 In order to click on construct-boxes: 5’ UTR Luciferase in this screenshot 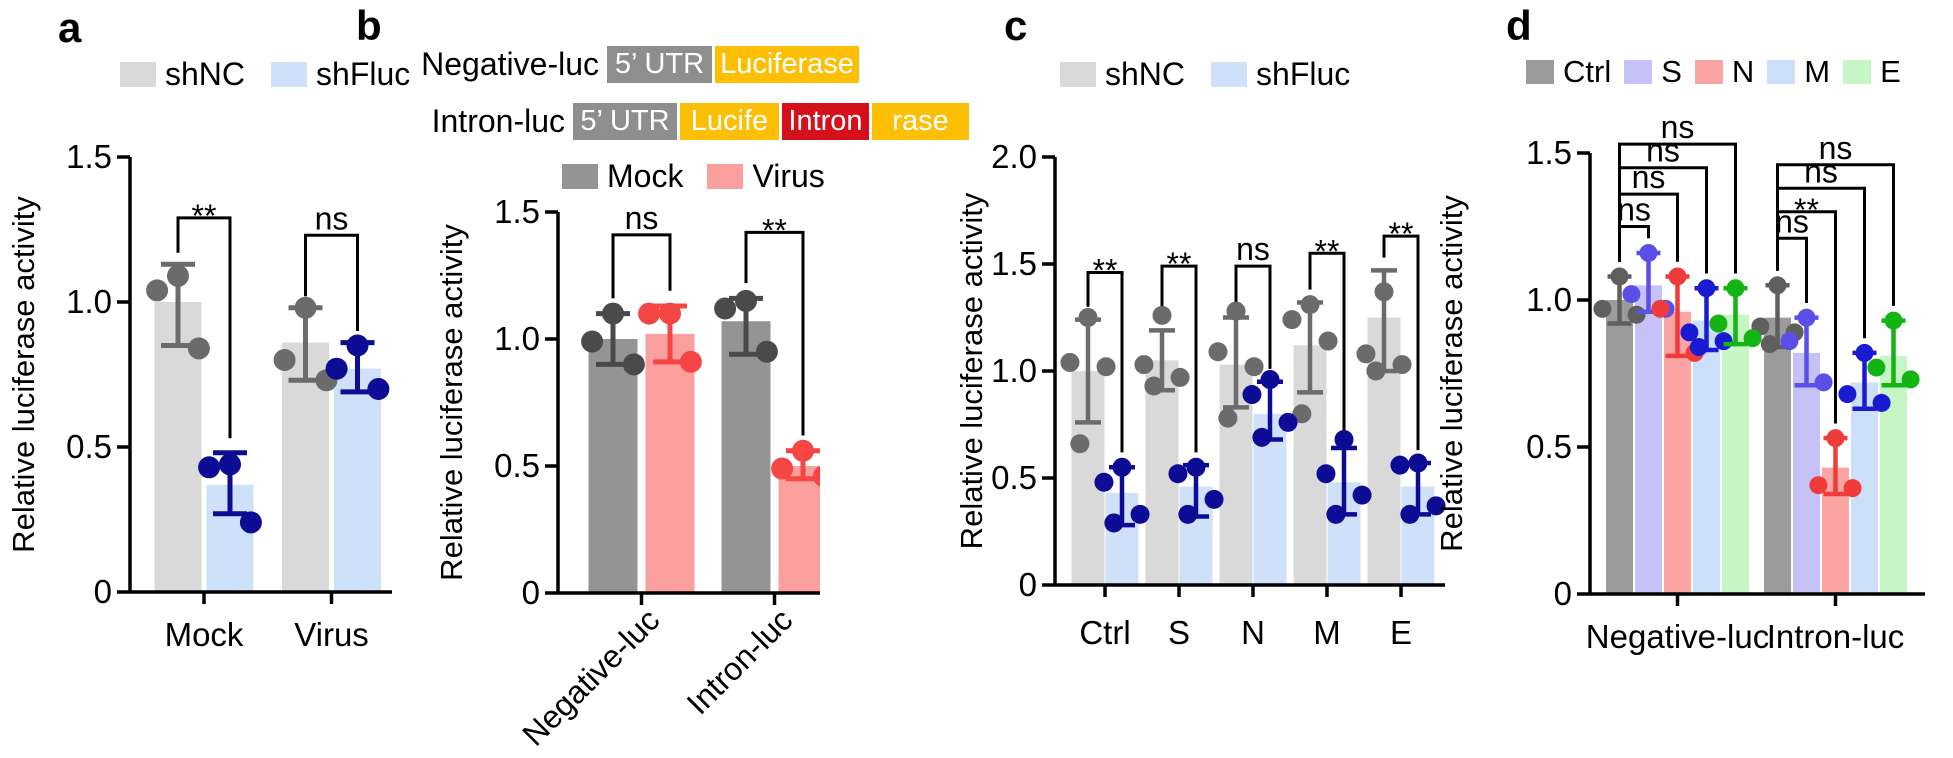, I will do `click(733, 64)`.